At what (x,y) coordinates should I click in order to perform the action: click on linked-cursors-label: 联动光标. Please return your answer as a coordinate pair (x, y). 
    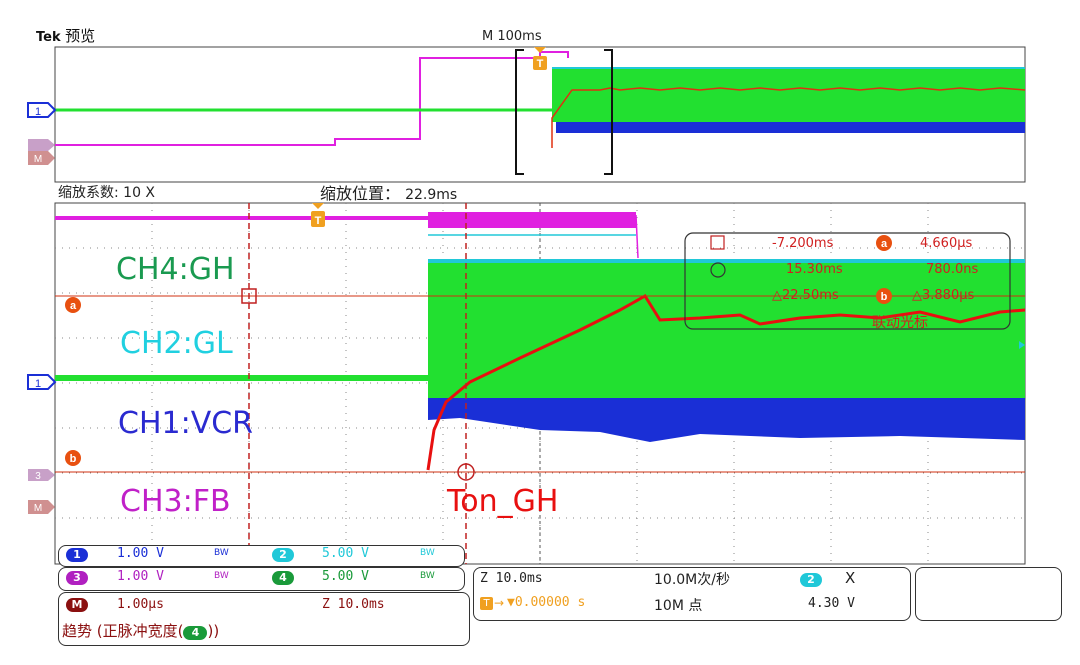
    Looking at the image, I should click on (900, 323).